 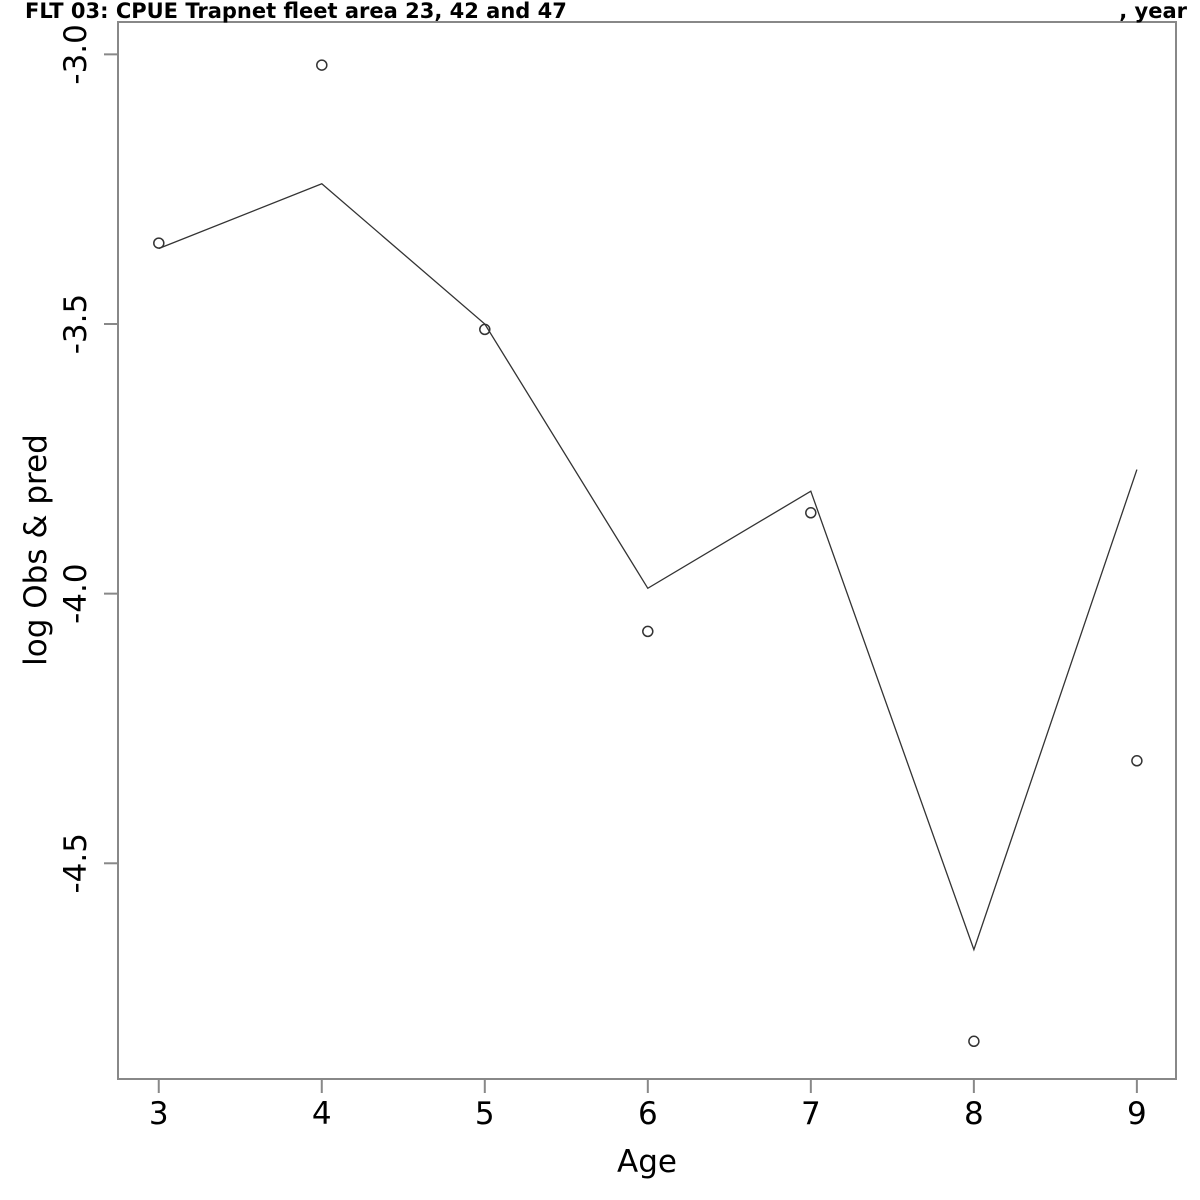 What do you see at coordinates (647, 1162) in the screenshot?
I see `x-axis-label: Age` at bounding box center [647, 1162].